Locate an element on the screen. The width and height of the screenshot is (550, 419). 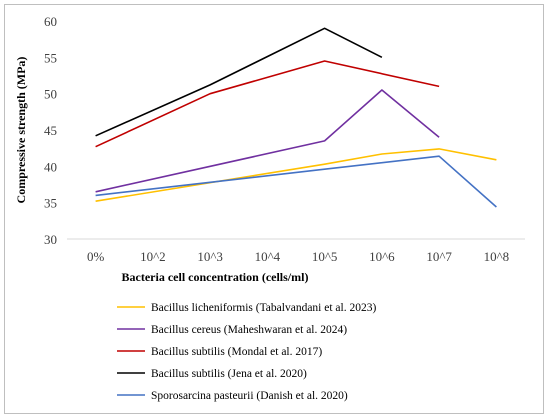
x-tick-label: 10^2 is located at coordinates (153, 256).